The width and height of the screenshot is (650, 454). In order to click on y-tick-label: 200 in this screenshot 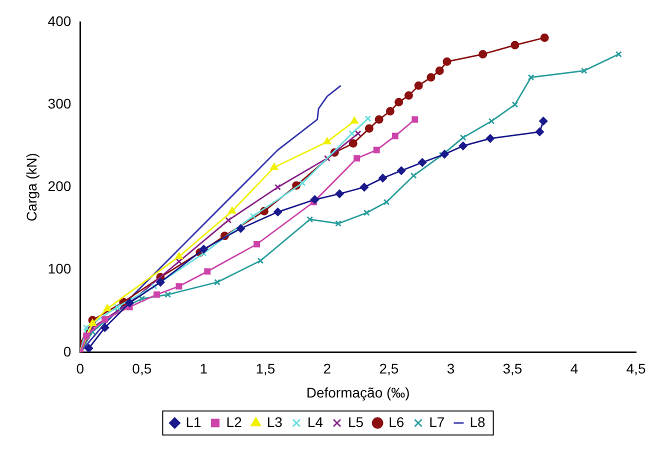, I will do `click(60, 186)`.